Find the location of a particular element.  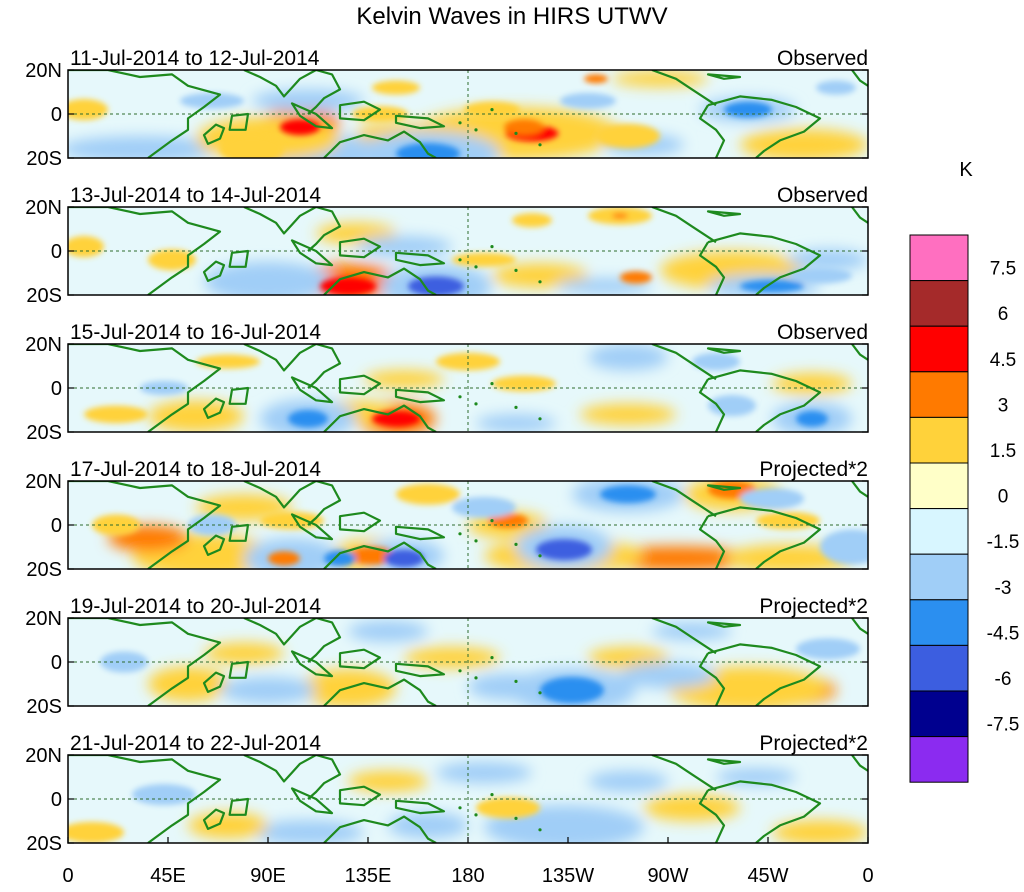

figure-title: Kelvin Waves in HIRS UTWV is located at coordinates (511, 16).